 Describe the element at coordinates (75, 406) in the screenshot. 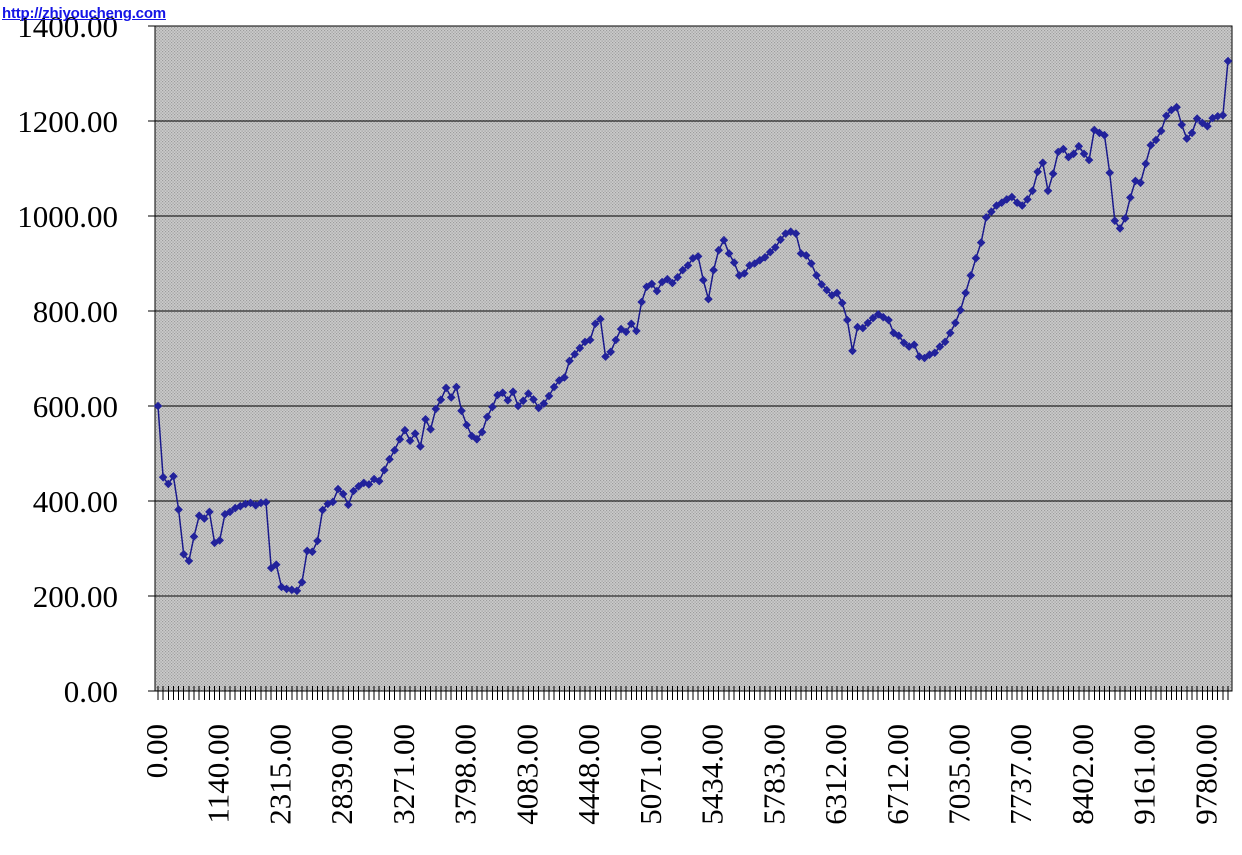

I see `svg-text: 600.00` at that location.